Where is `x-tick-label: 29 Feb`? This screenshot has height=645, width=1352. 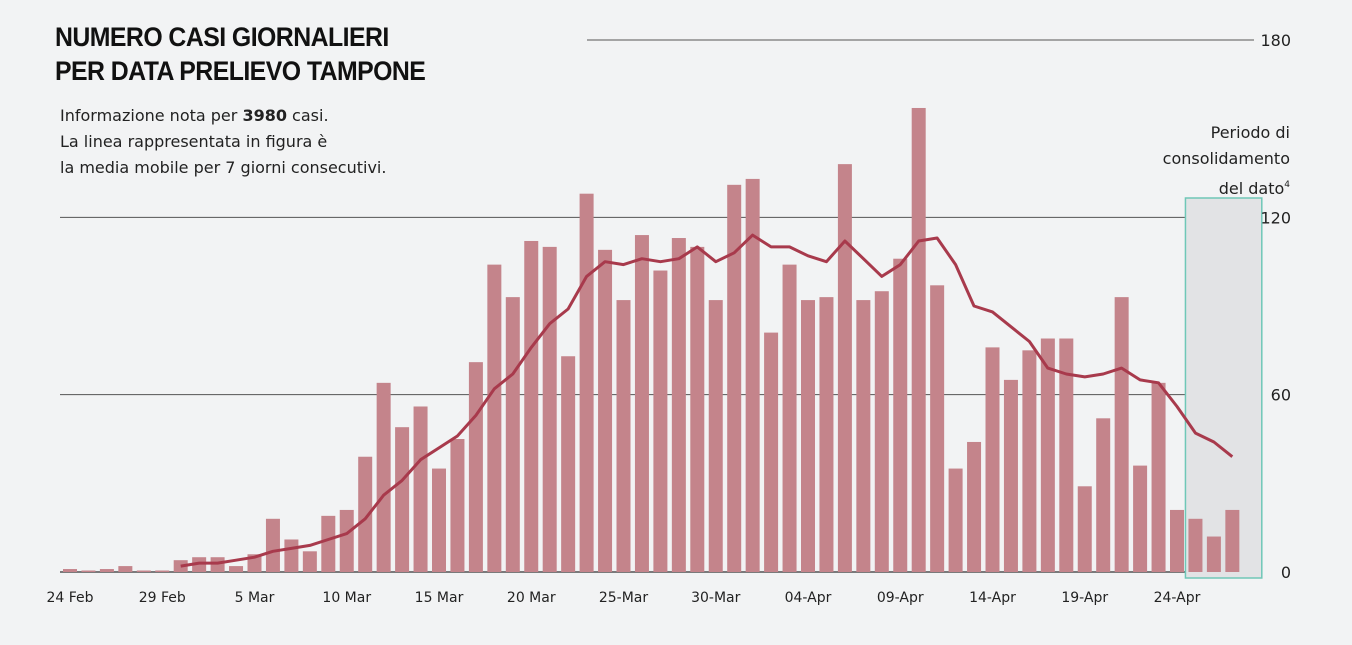
x-tick-label: 29 Feb is located at coordinates (162, 598).